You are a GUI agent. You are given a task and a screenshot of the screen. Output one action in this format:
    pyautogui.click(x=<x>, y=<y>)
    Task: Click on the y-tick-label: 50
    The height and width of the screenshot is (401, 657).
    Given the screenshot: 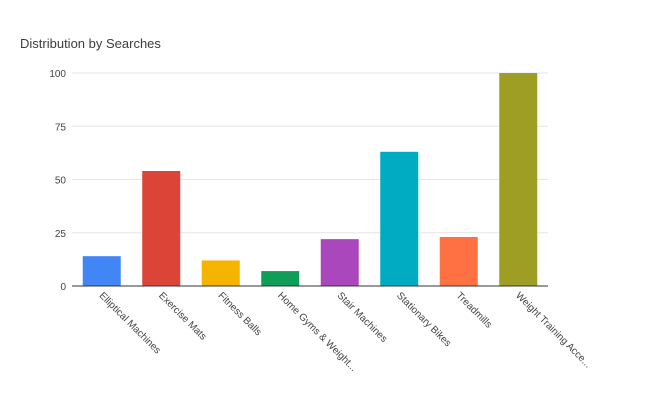 What is the action you would take?
    pyautogui.click(x=61, y=181)
    